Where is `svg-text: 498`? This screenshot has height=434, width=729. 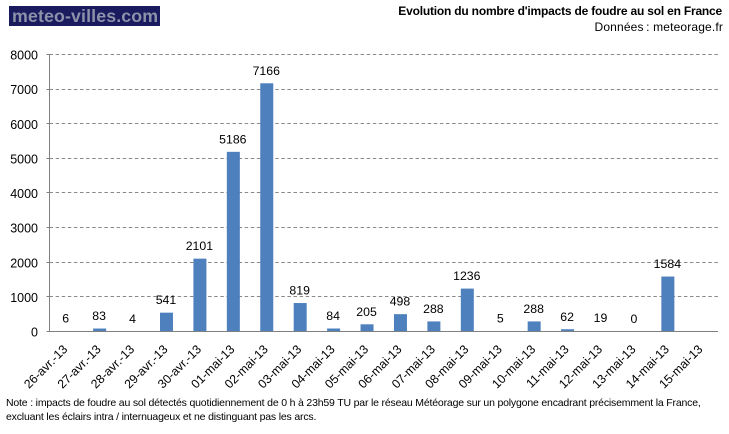
svg-text: 498 is located at coordinates (400, 302).